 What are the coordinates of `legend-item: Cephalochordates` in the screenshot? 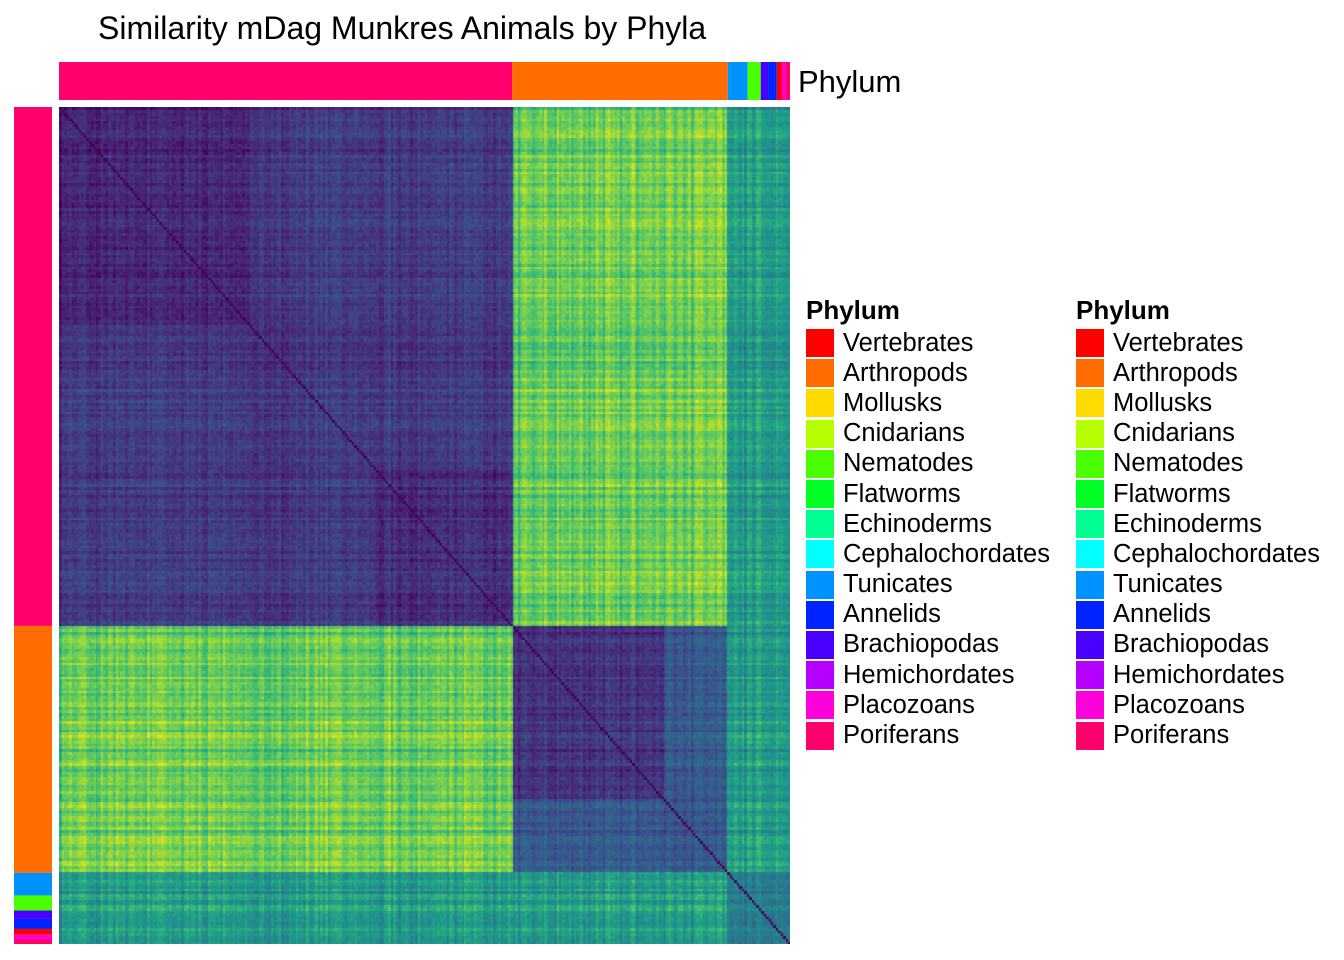 It's located at (928, 554).